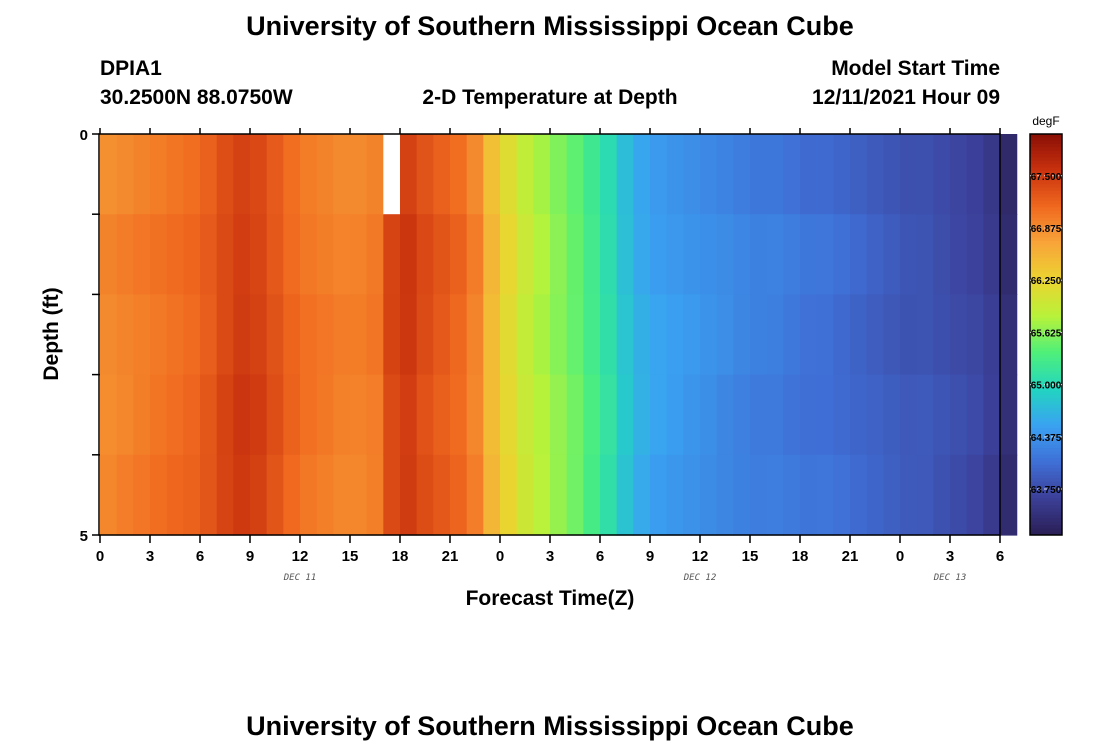 Image resolution: width=1100 pixels, height=750 pixels. What do you see at coordinates (131, 68) in the screenshot?
I see `station-id: DPIA1` at bounding box center [131, 68].